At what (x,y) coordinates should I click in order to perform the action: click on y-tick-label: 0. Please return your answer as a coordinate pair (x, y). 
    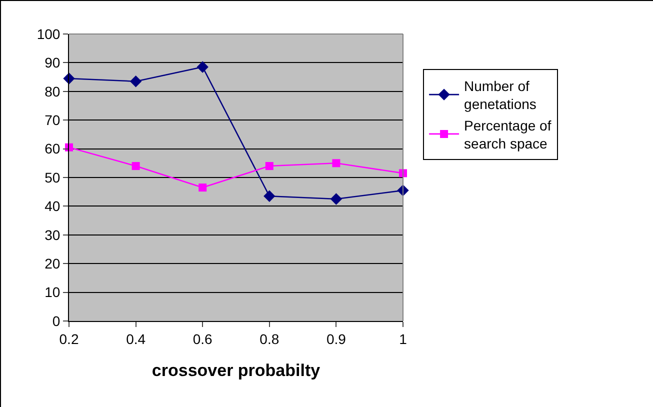
    Looking at the image, I should click on (56, 320).